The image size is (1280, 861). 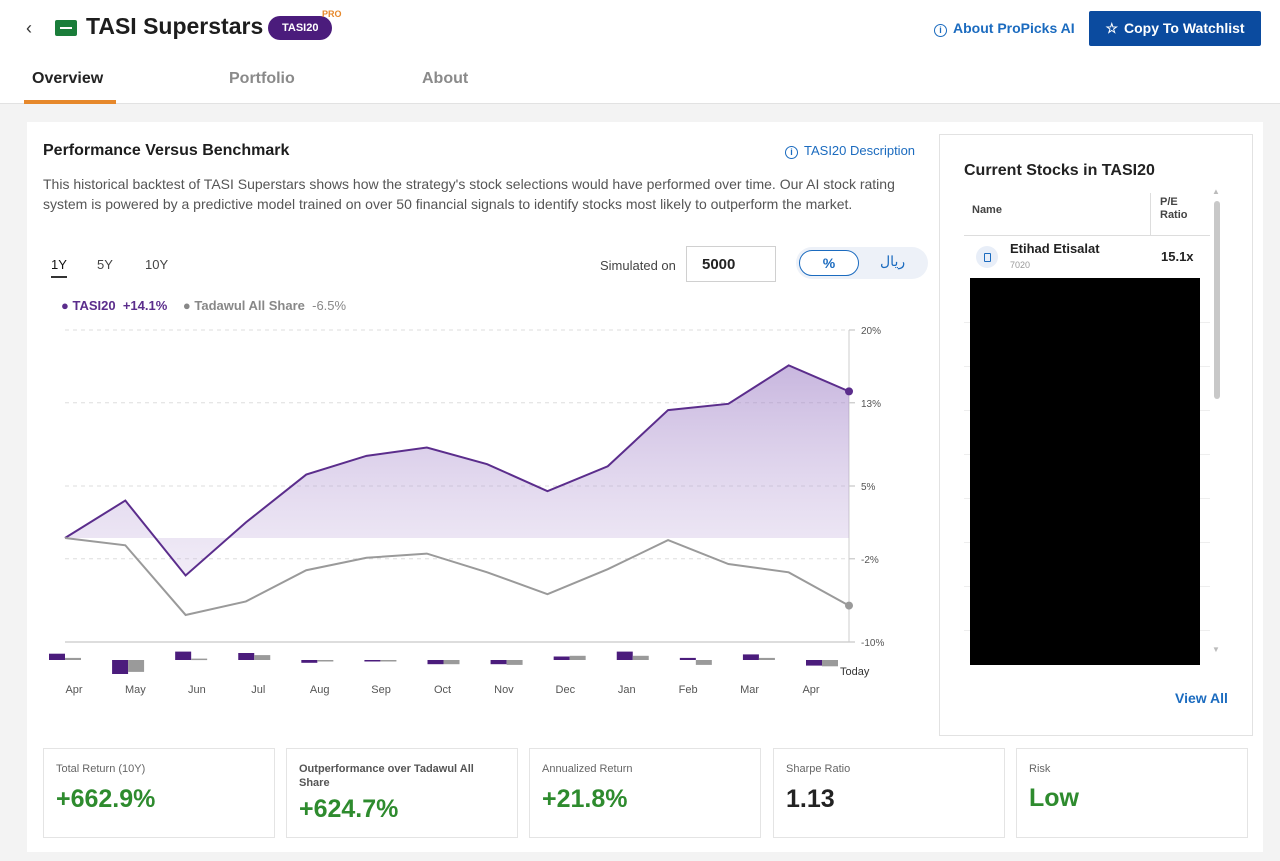 I want to click on x-tick-label: May, so click(x=135, y=690).